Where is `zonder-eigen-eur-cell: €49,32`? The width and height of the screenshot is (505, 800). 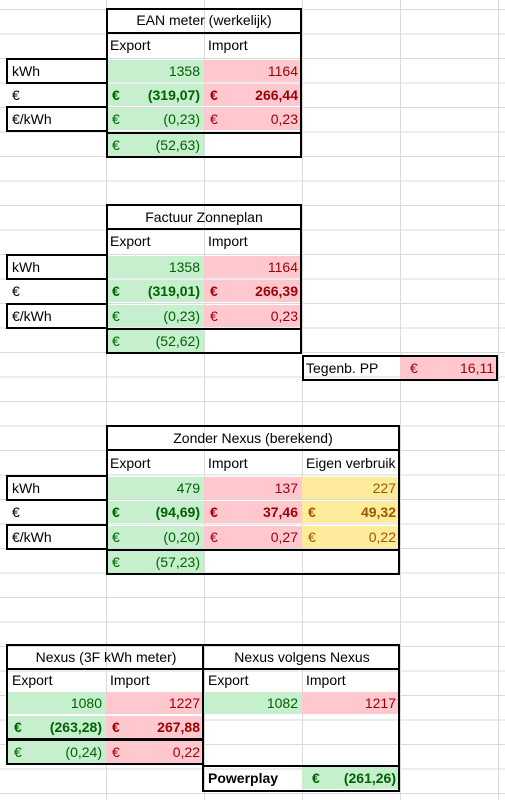 zonder-eigen-eur-cell: €49,32 is located at coordinates (351, 512).